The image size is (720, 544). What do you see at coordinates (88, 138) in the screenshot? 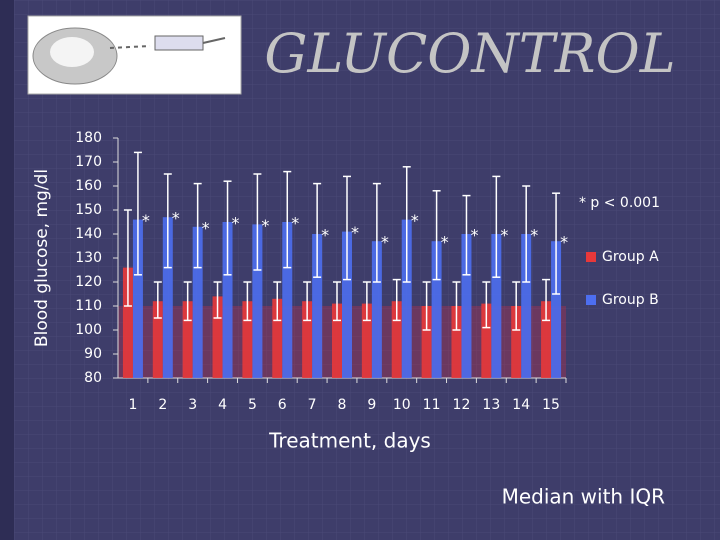
I see `y-tick-label: 180` at bounding box center [88, 138].